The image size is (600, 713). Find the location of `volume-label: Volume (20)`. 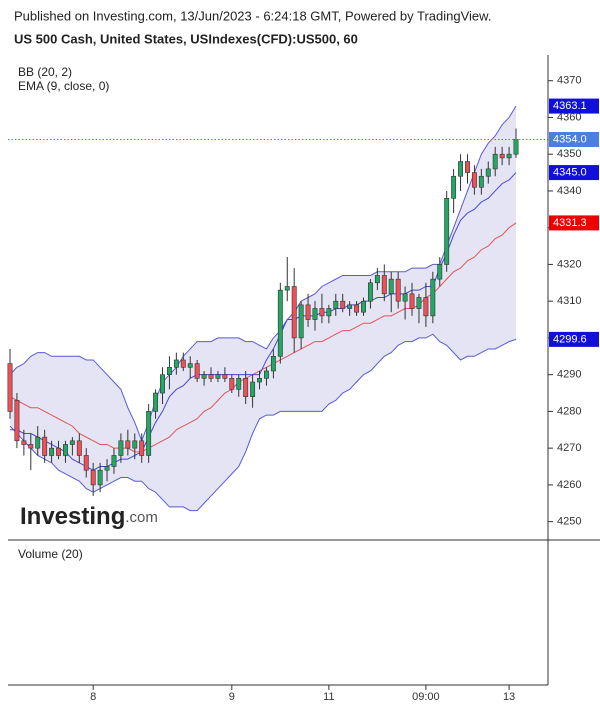

volume-label: Volume (20) is located at coordinates (50, 554).